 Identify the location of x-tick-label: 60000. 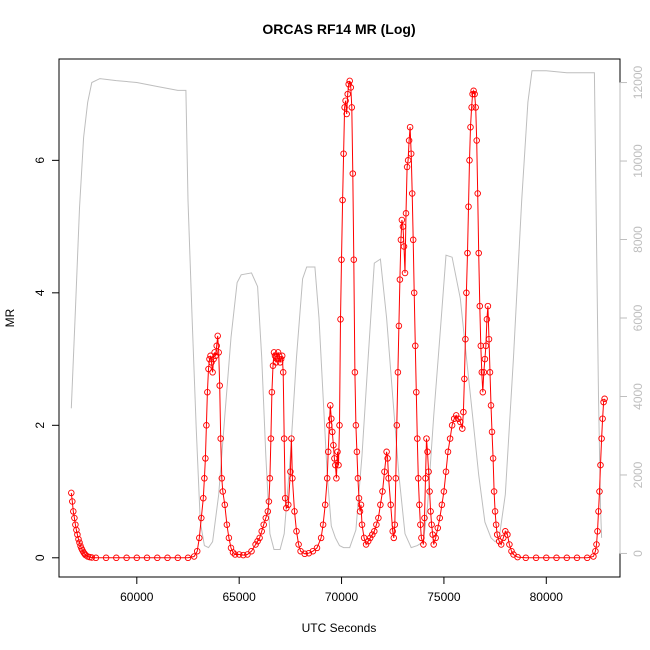
(137, 597).